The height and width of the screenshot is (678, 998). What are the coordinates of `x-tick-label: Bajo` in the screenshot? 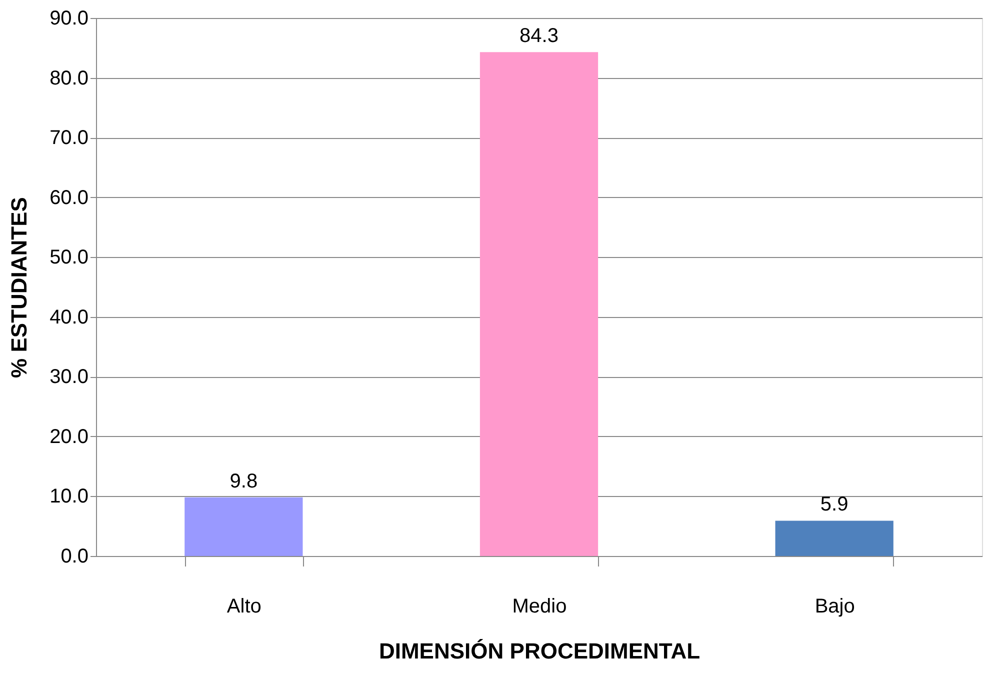 It's located at (834, 607).